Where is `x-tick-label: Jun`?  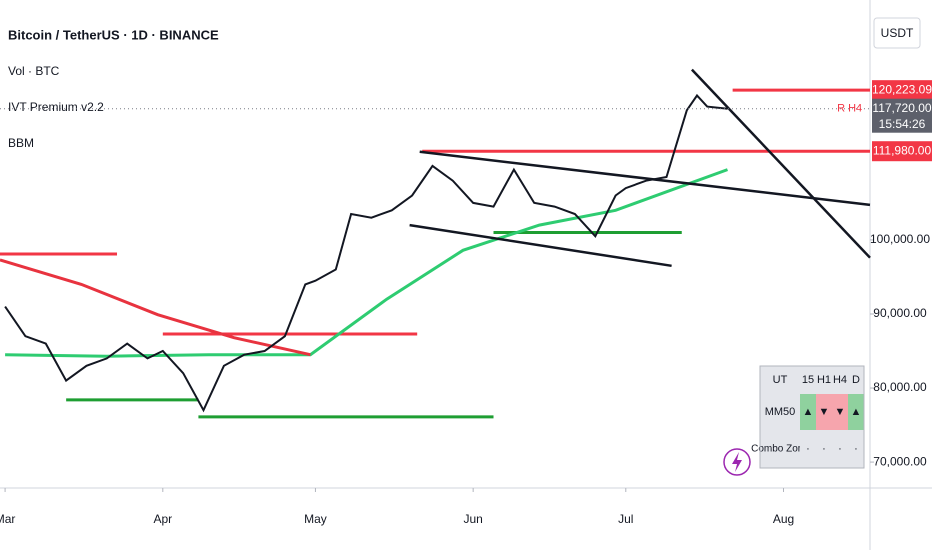
x-tick-label: Jun is located at coordinates (472, 519).